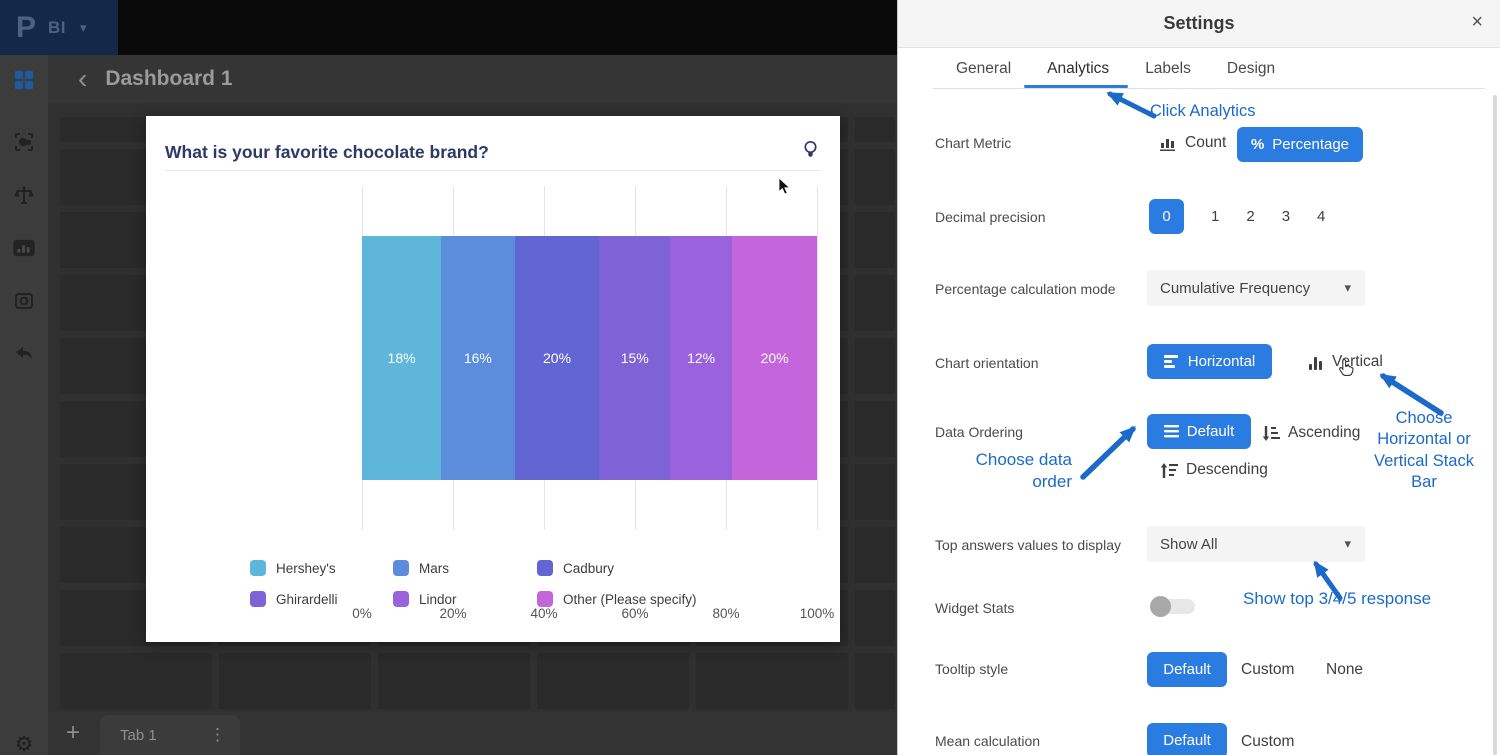 The height and width of the screenshot is (755, 1500). Describe the element at coordinates (465, 599) in the screenshot. I see `legend-item-lindor: Lindor` at that location.